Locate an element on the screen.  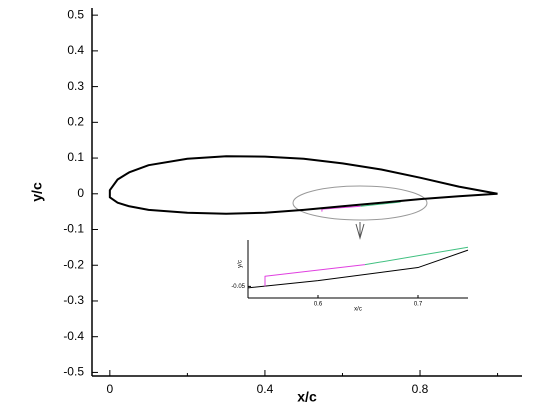
x-tick-label: 0.8 is located at coordinates (420, 389).